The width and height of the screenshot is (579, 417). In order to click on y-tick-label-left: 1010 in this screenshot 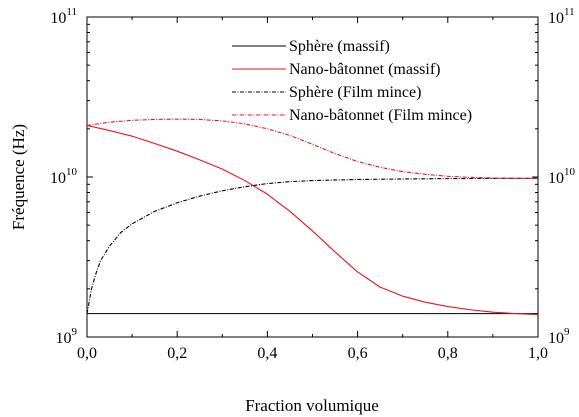, I will do `click(64, 176)`.